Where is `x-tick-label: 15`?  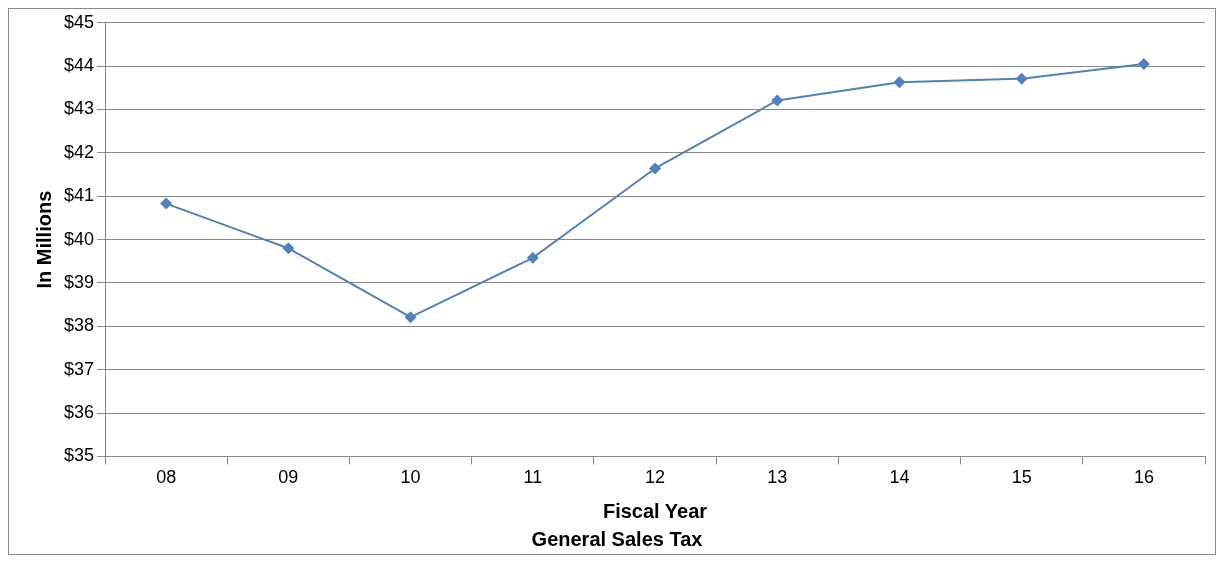
x-tick-label: 15 is located at coordinates (1021, 477).